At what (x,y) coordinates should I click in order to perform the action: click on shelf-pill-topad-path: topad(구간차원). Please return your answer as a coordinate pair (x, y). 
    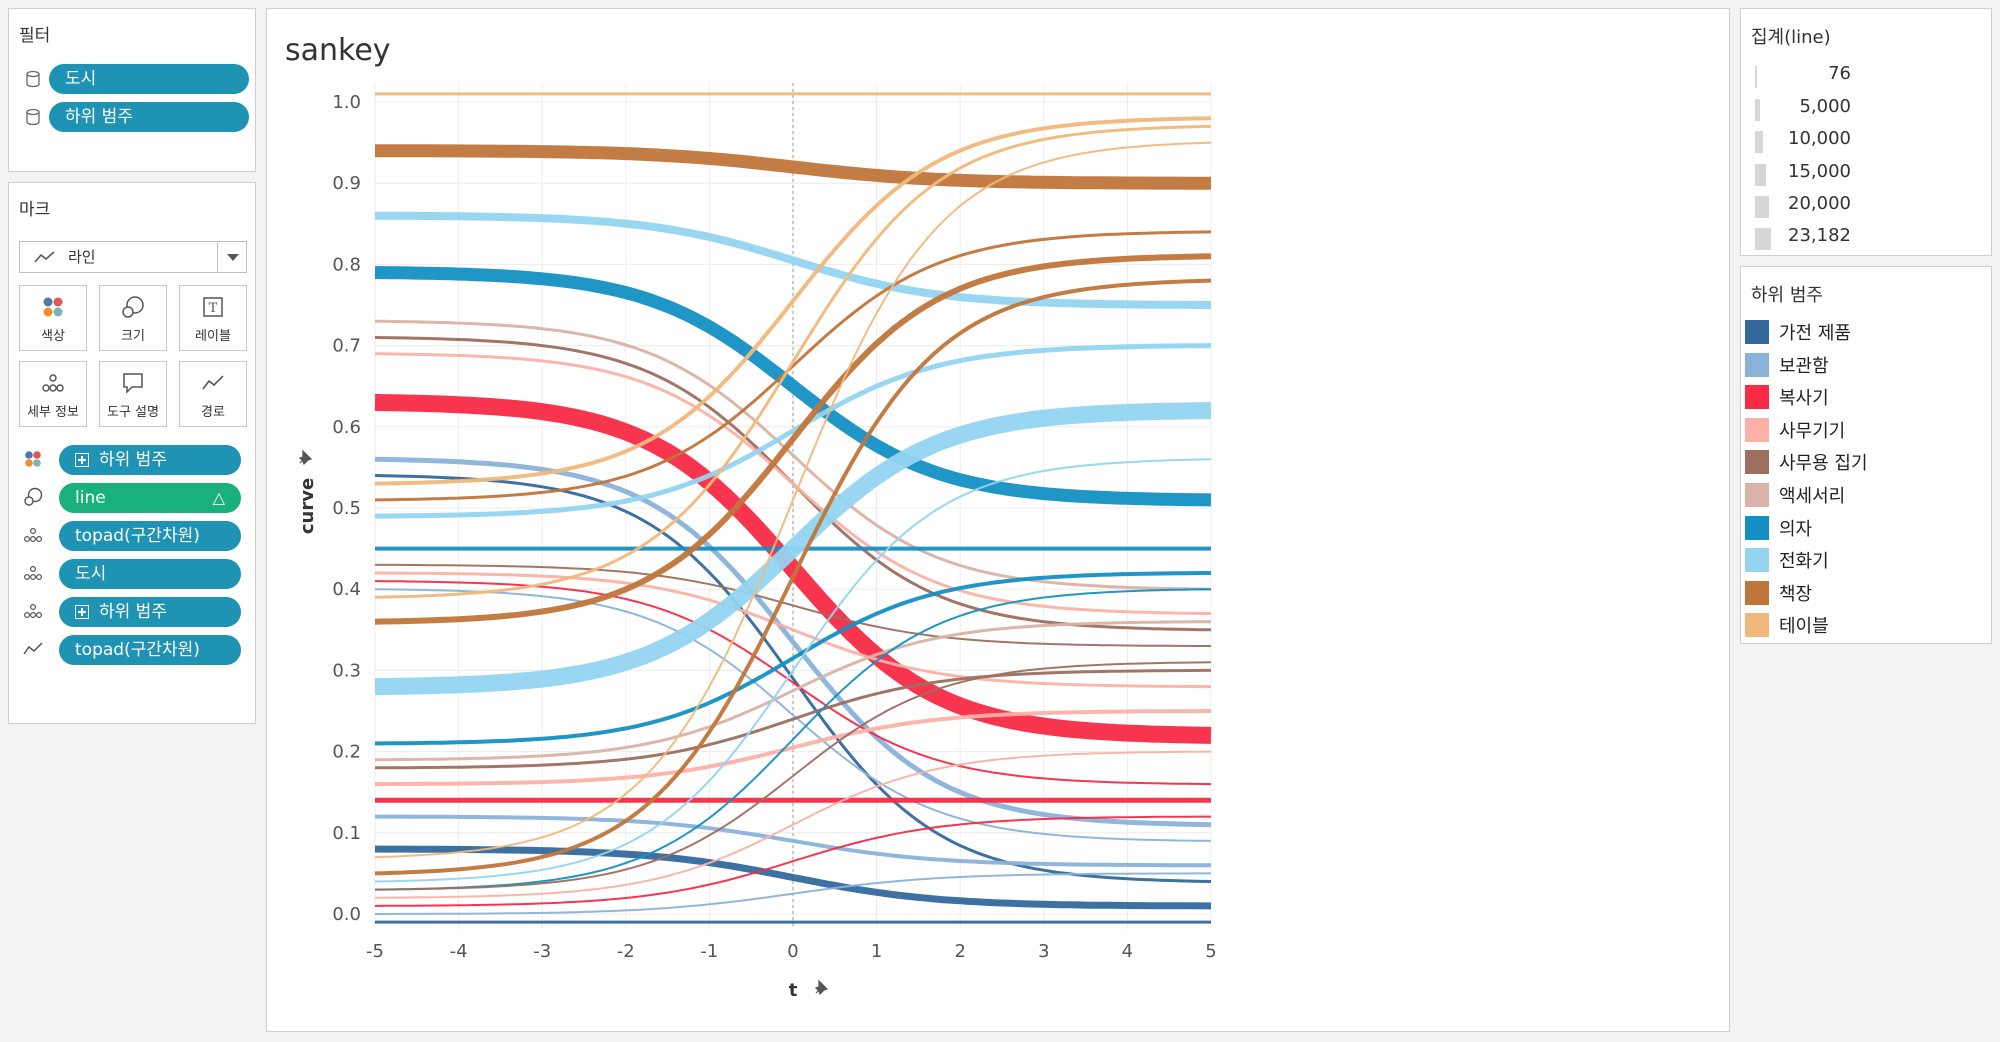
    Looking at the image, I should click on (150, 650).